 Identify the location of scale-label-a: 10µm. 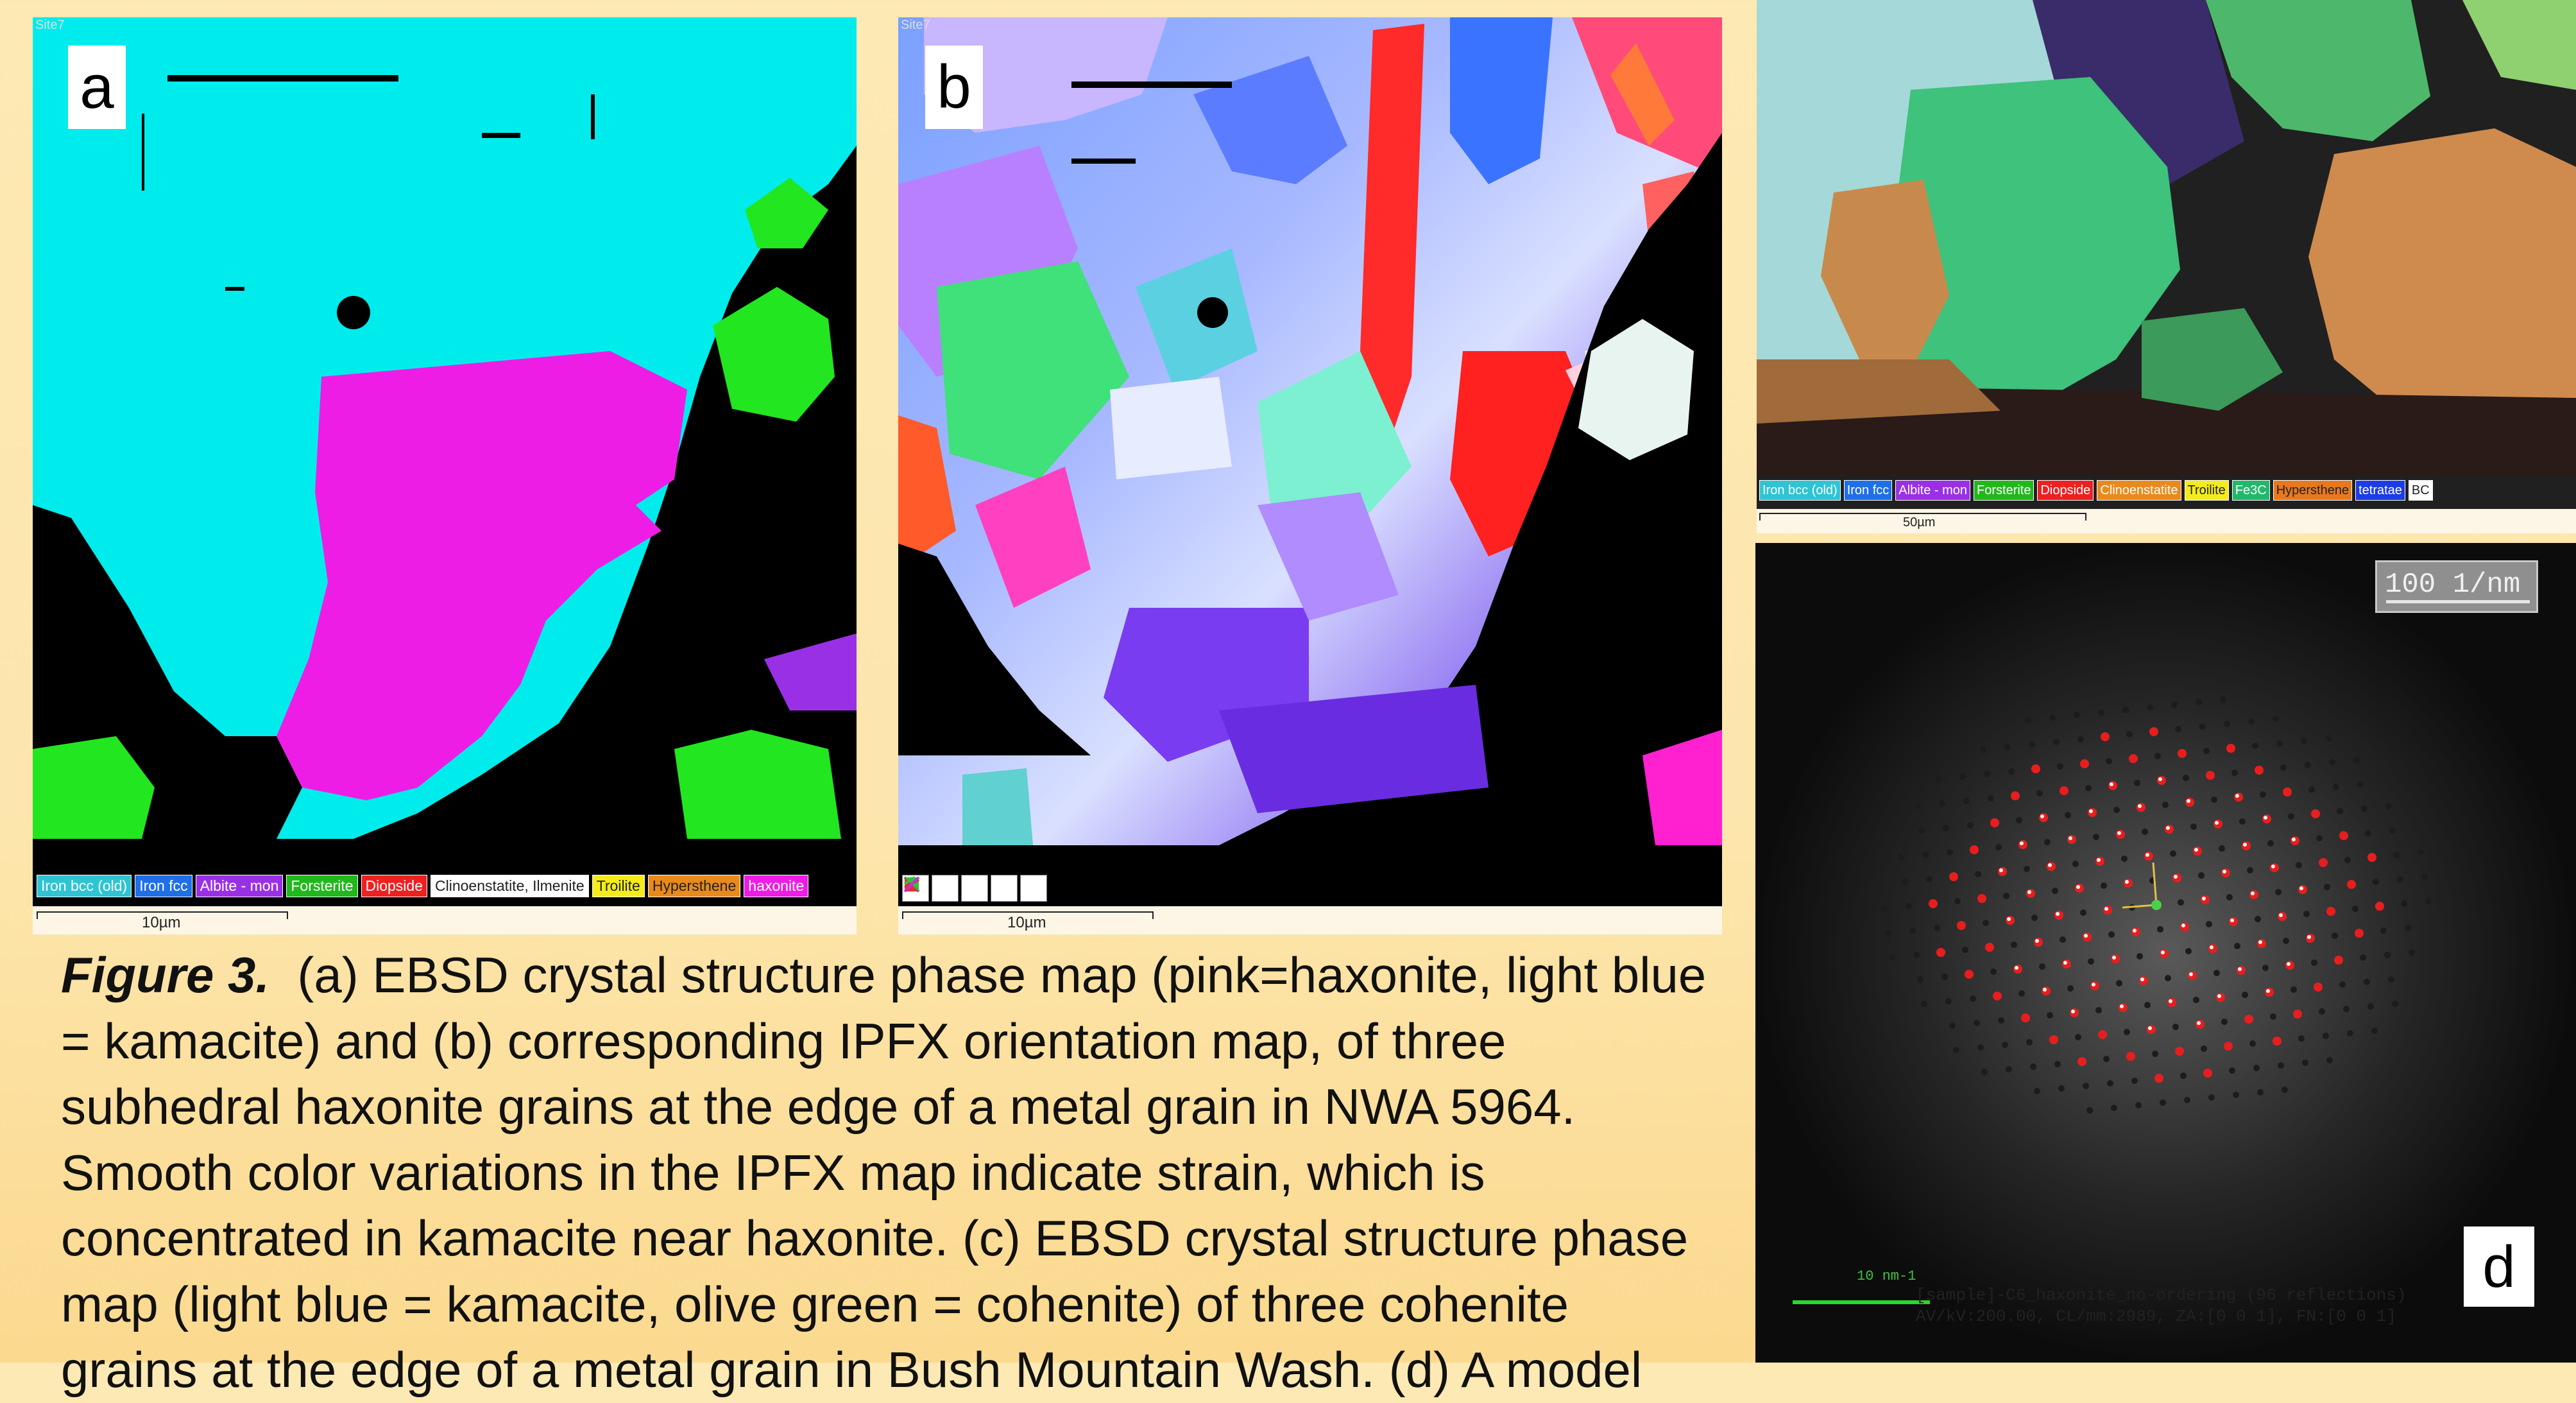
(161, 922).